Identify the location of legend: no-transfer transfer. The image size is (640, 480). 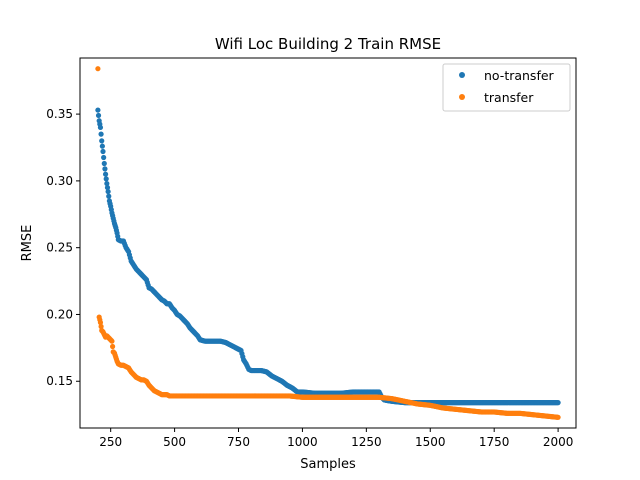
(506, 87).